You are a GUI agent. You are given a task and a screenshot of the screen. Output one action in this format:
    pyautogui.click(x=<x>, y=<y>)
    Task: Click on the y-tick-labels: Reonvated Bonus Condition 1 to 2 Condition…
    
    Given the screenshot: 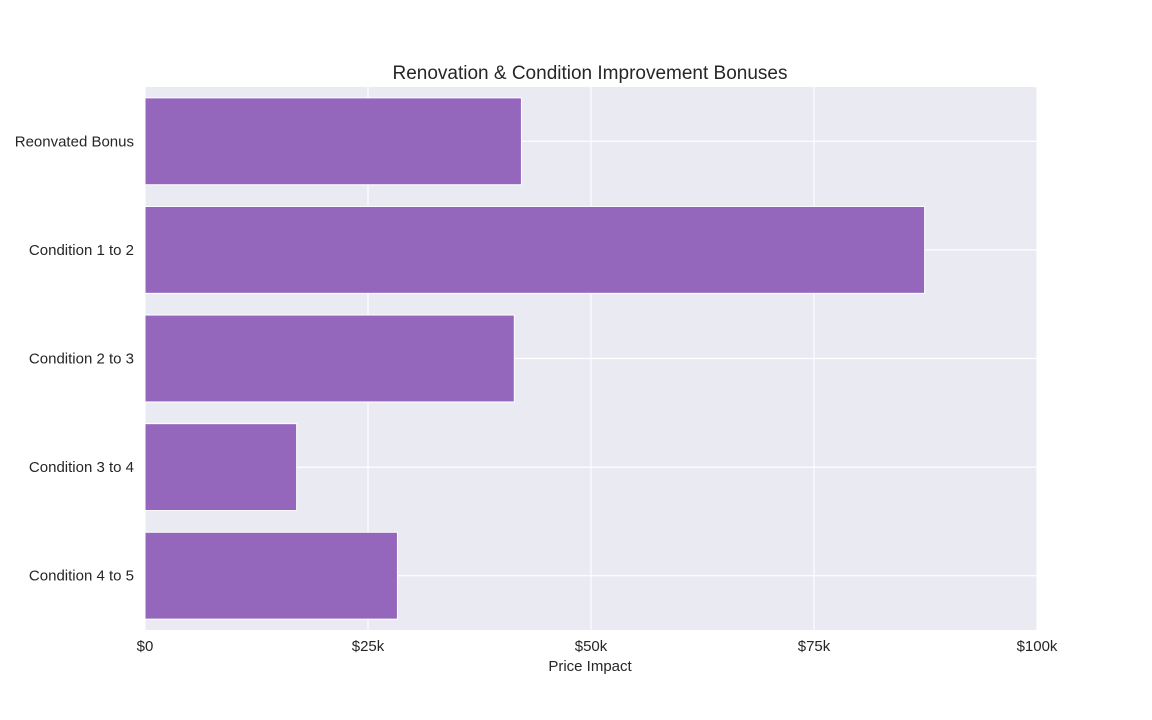 What is the action you would take?
    pyautogui.click(x=74, y=358)
    